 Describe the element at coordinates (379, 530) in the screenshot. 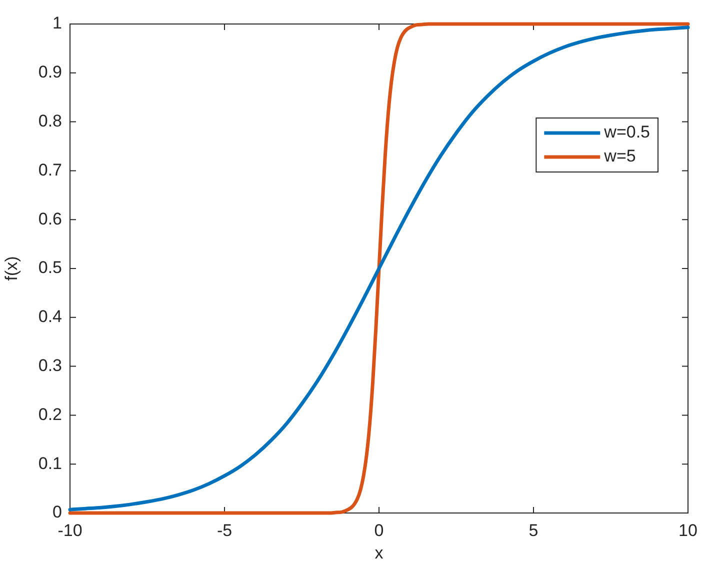

I see `x-tick-label: 0` at that location.